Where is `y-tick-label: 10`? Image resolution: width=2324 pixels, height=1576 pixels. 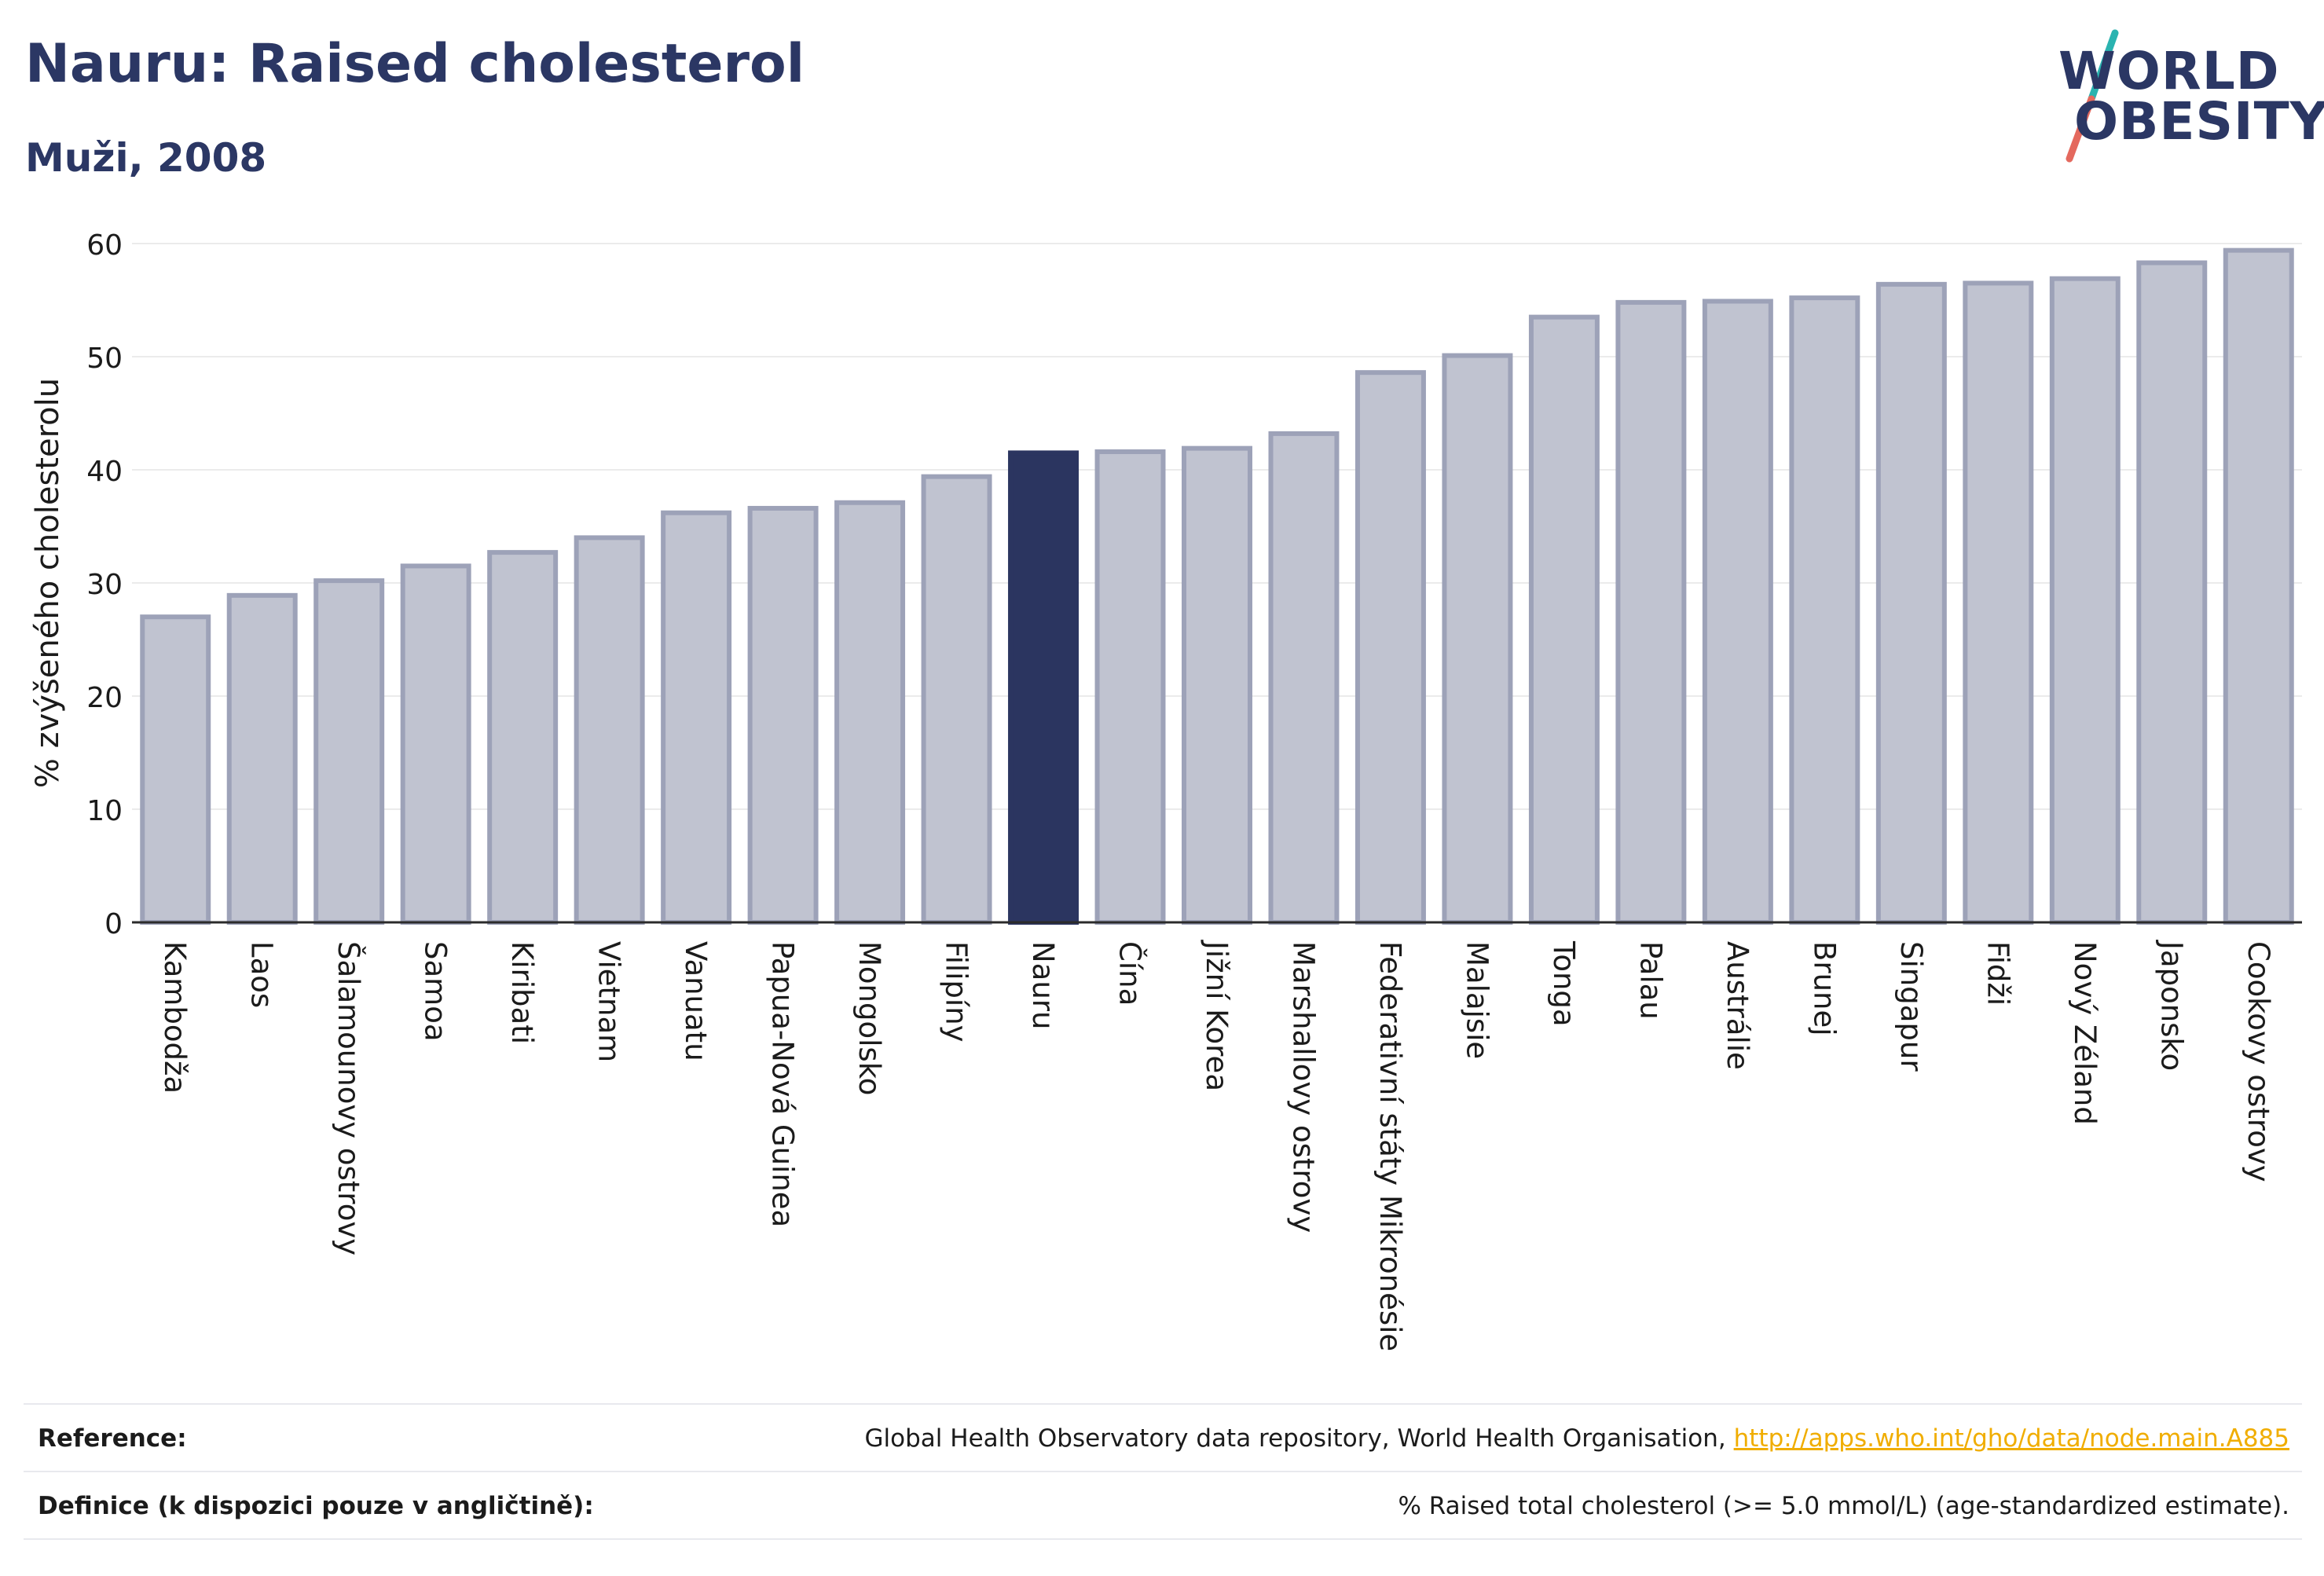 y-tick-label: 10 is located at coordinates (104, 811).